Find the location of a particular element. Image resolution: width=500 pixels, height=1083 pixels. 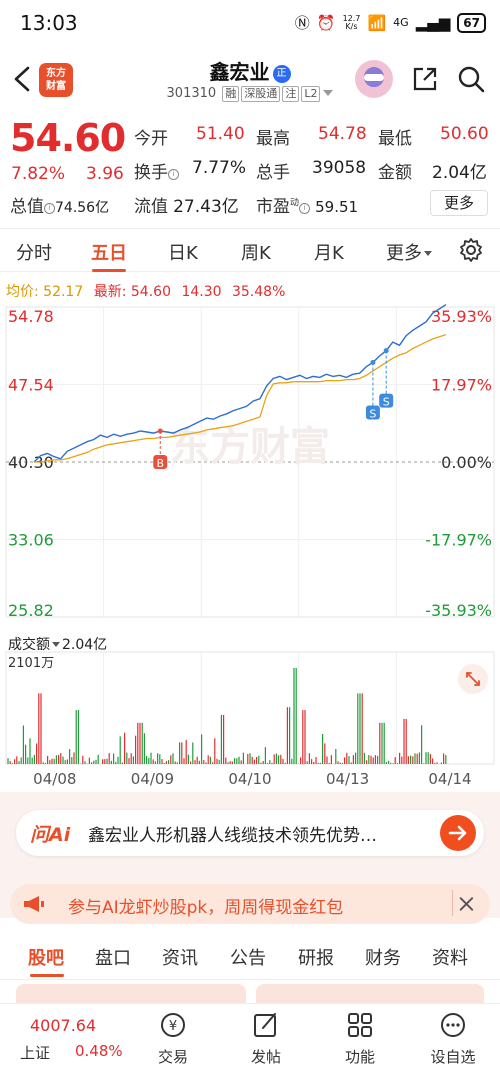

stock-name: 鑫宏业正 is located at coordinates (250, 70).